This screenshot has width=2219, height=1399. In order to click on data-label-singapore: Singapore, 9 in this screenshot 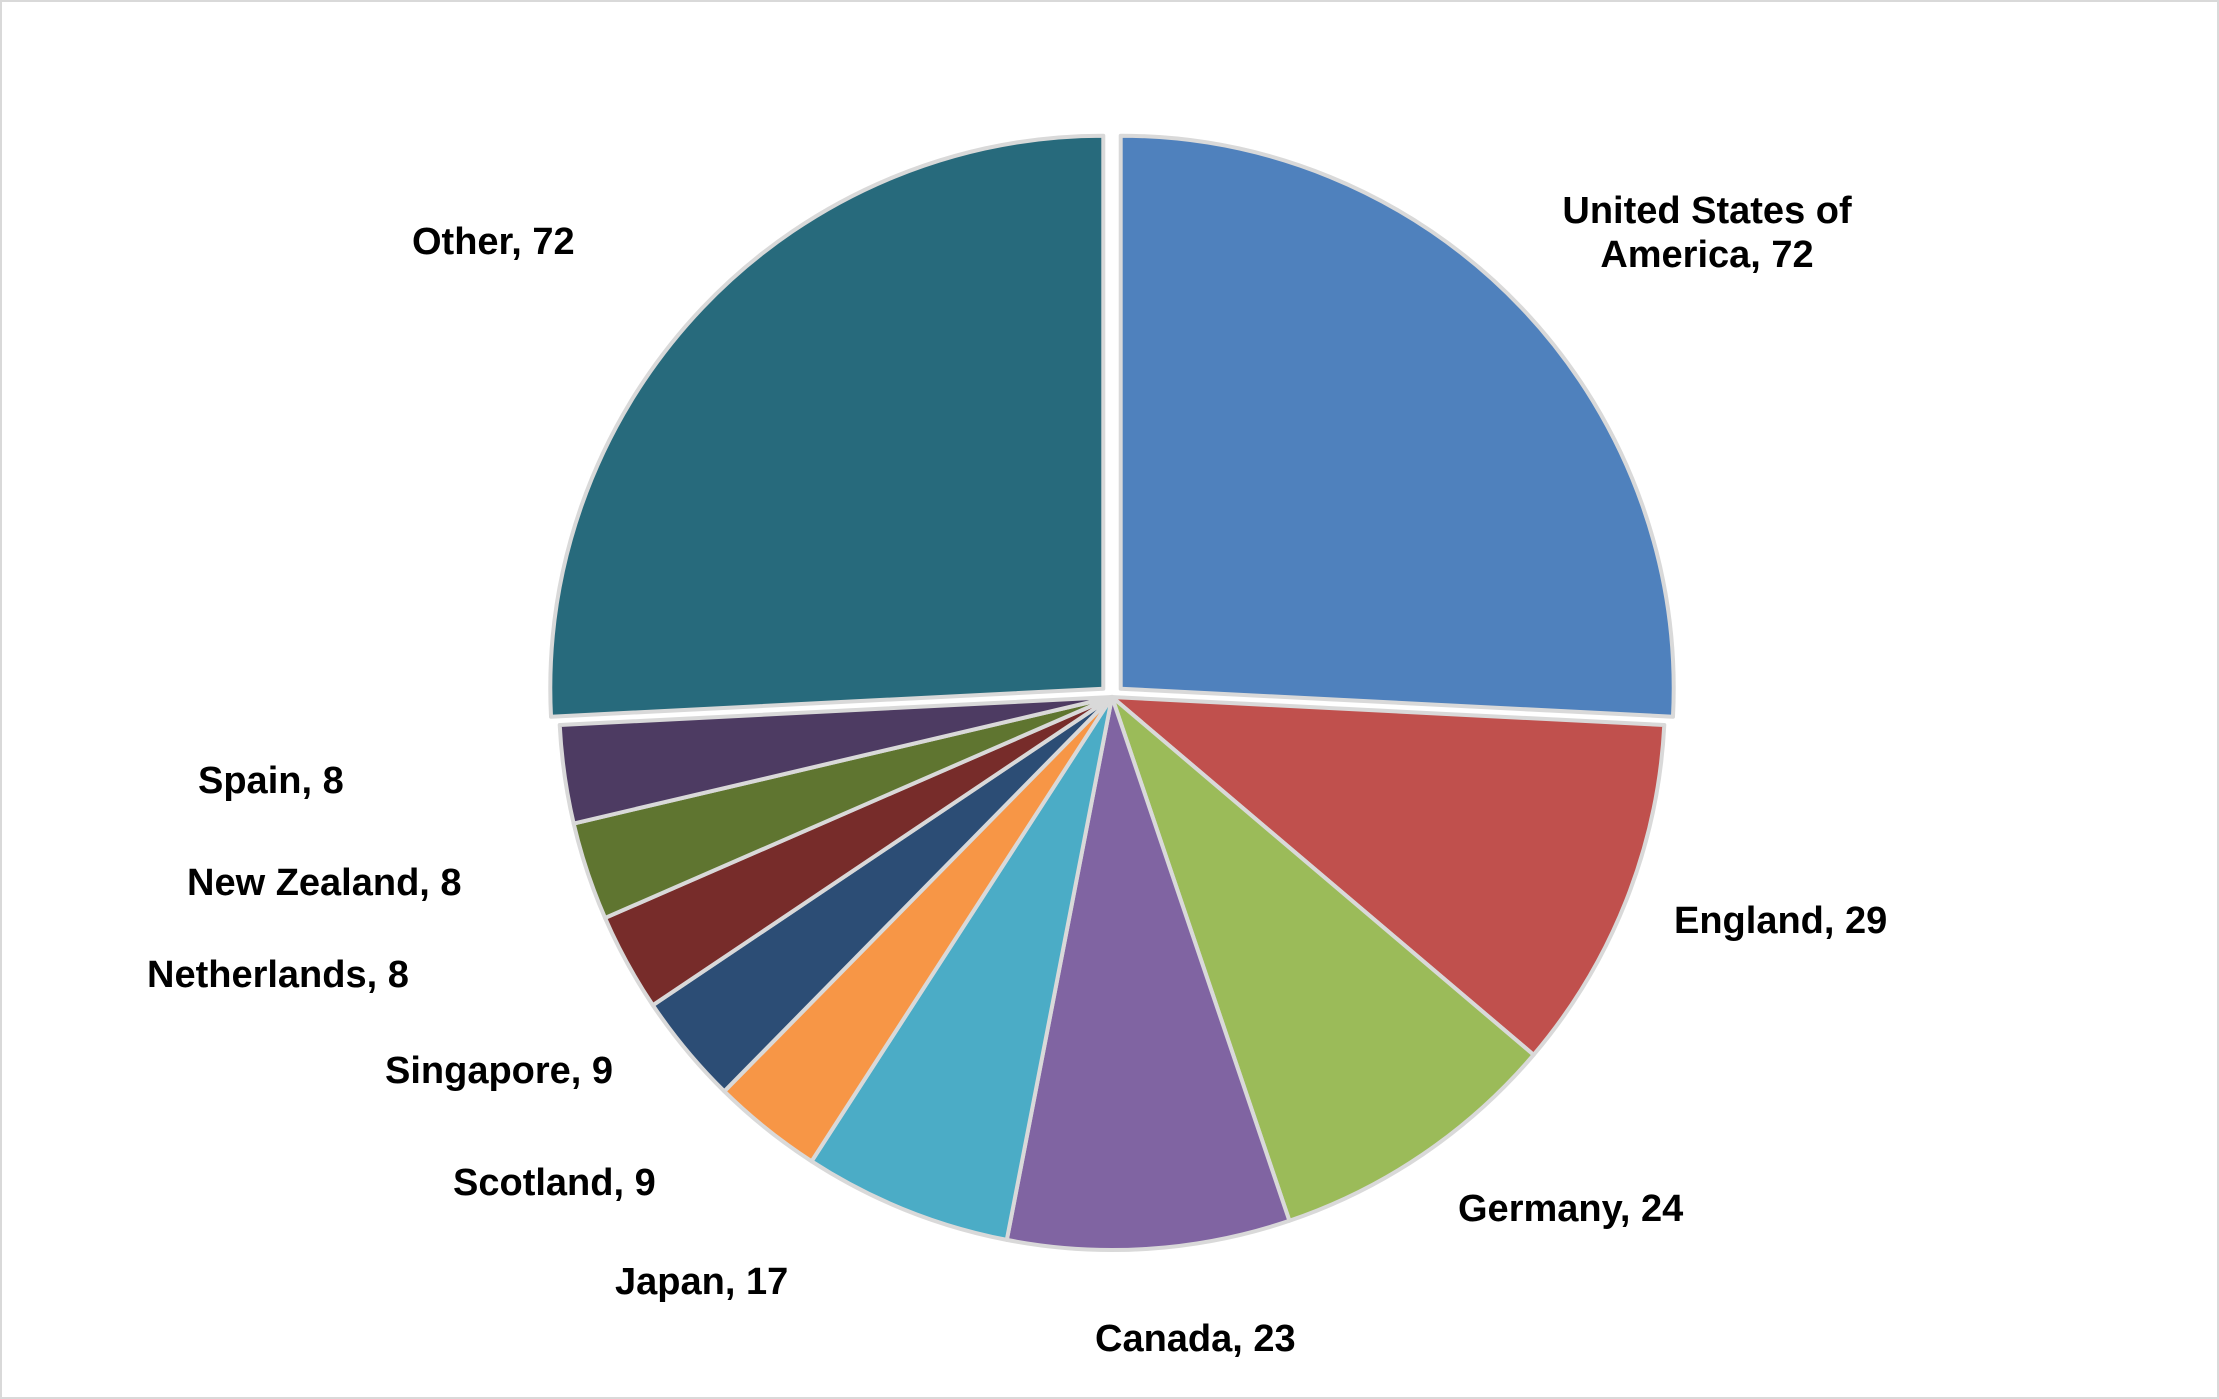, I will do `click(499, 1071)`.